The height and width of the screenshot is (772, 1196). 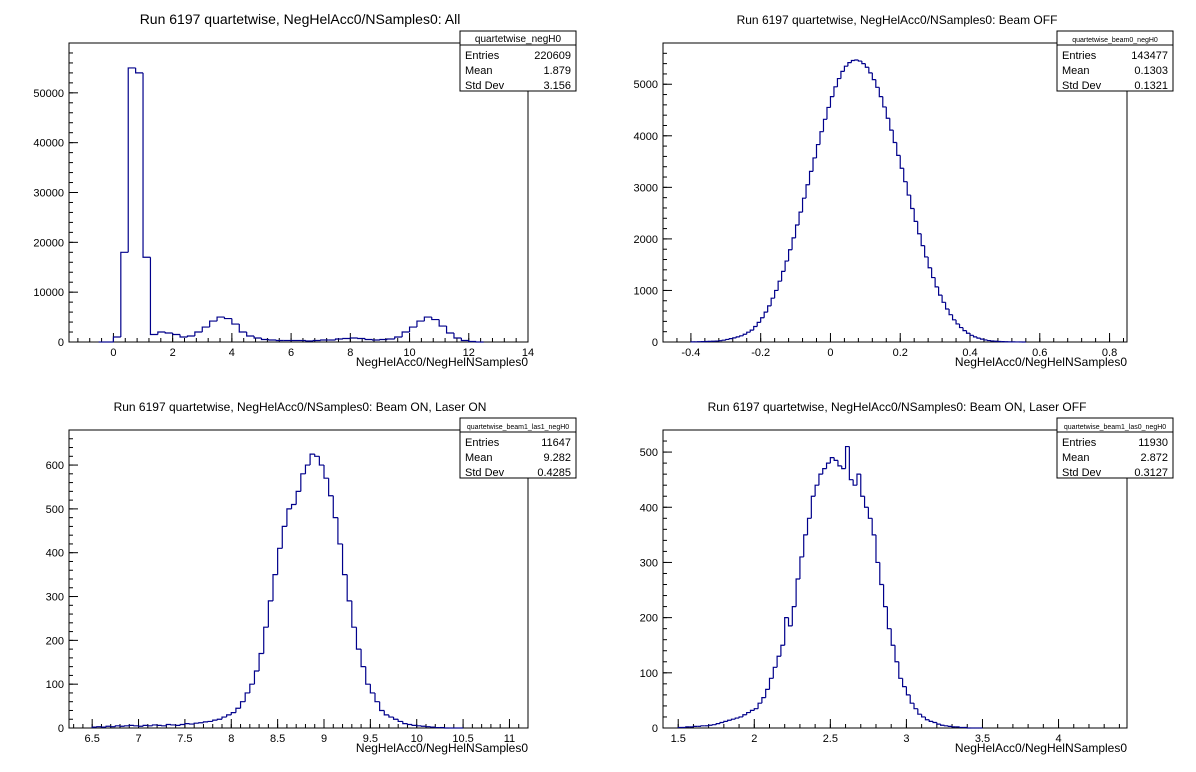 I want to click on chart3-x-tick-label: 10, so click(x=417, y=739).